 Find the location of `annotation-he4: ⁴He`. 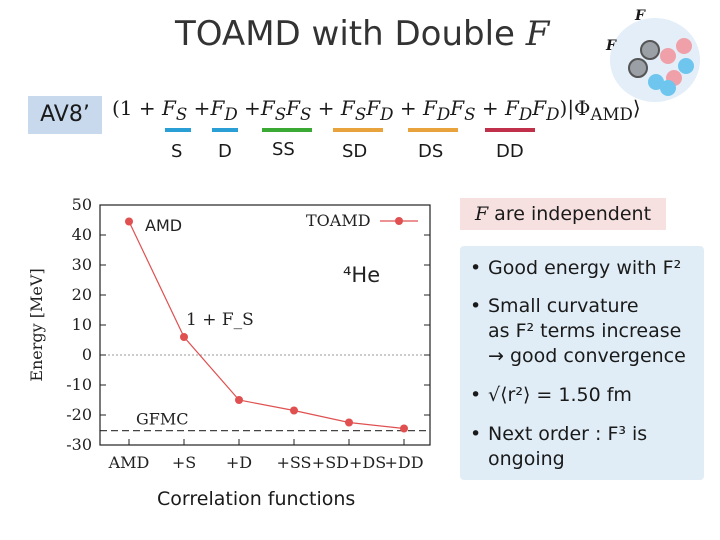

annotation-he4: ⁴He is located at coordinates (361, 275).